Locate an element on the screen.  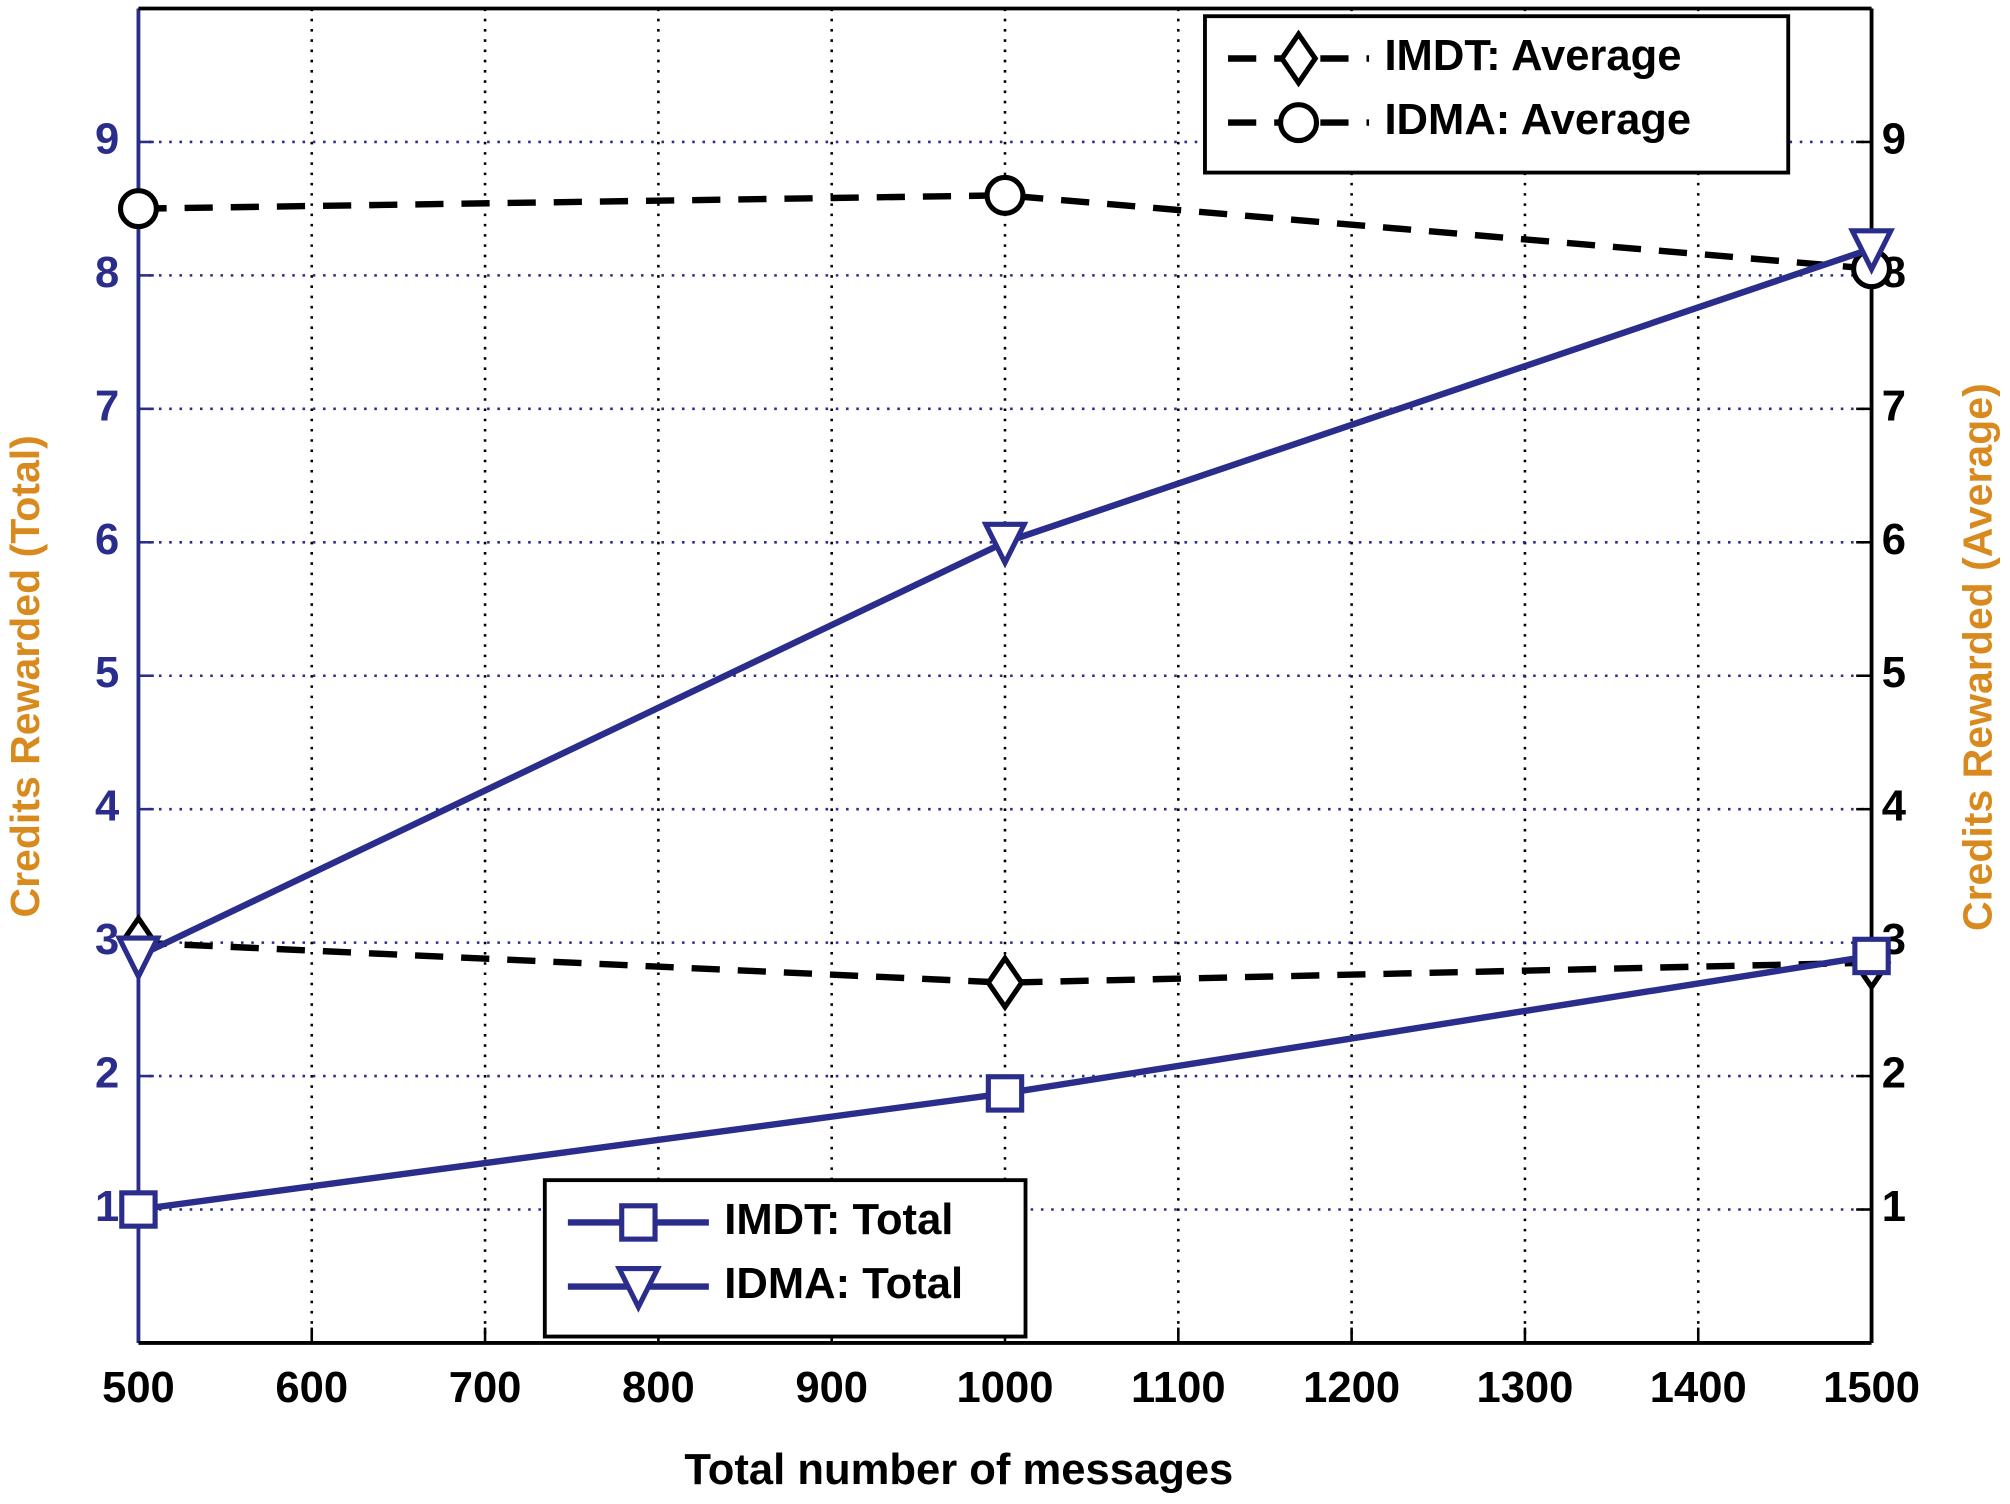
x-tick-label: 500 is located at coordinates (138, 1388).